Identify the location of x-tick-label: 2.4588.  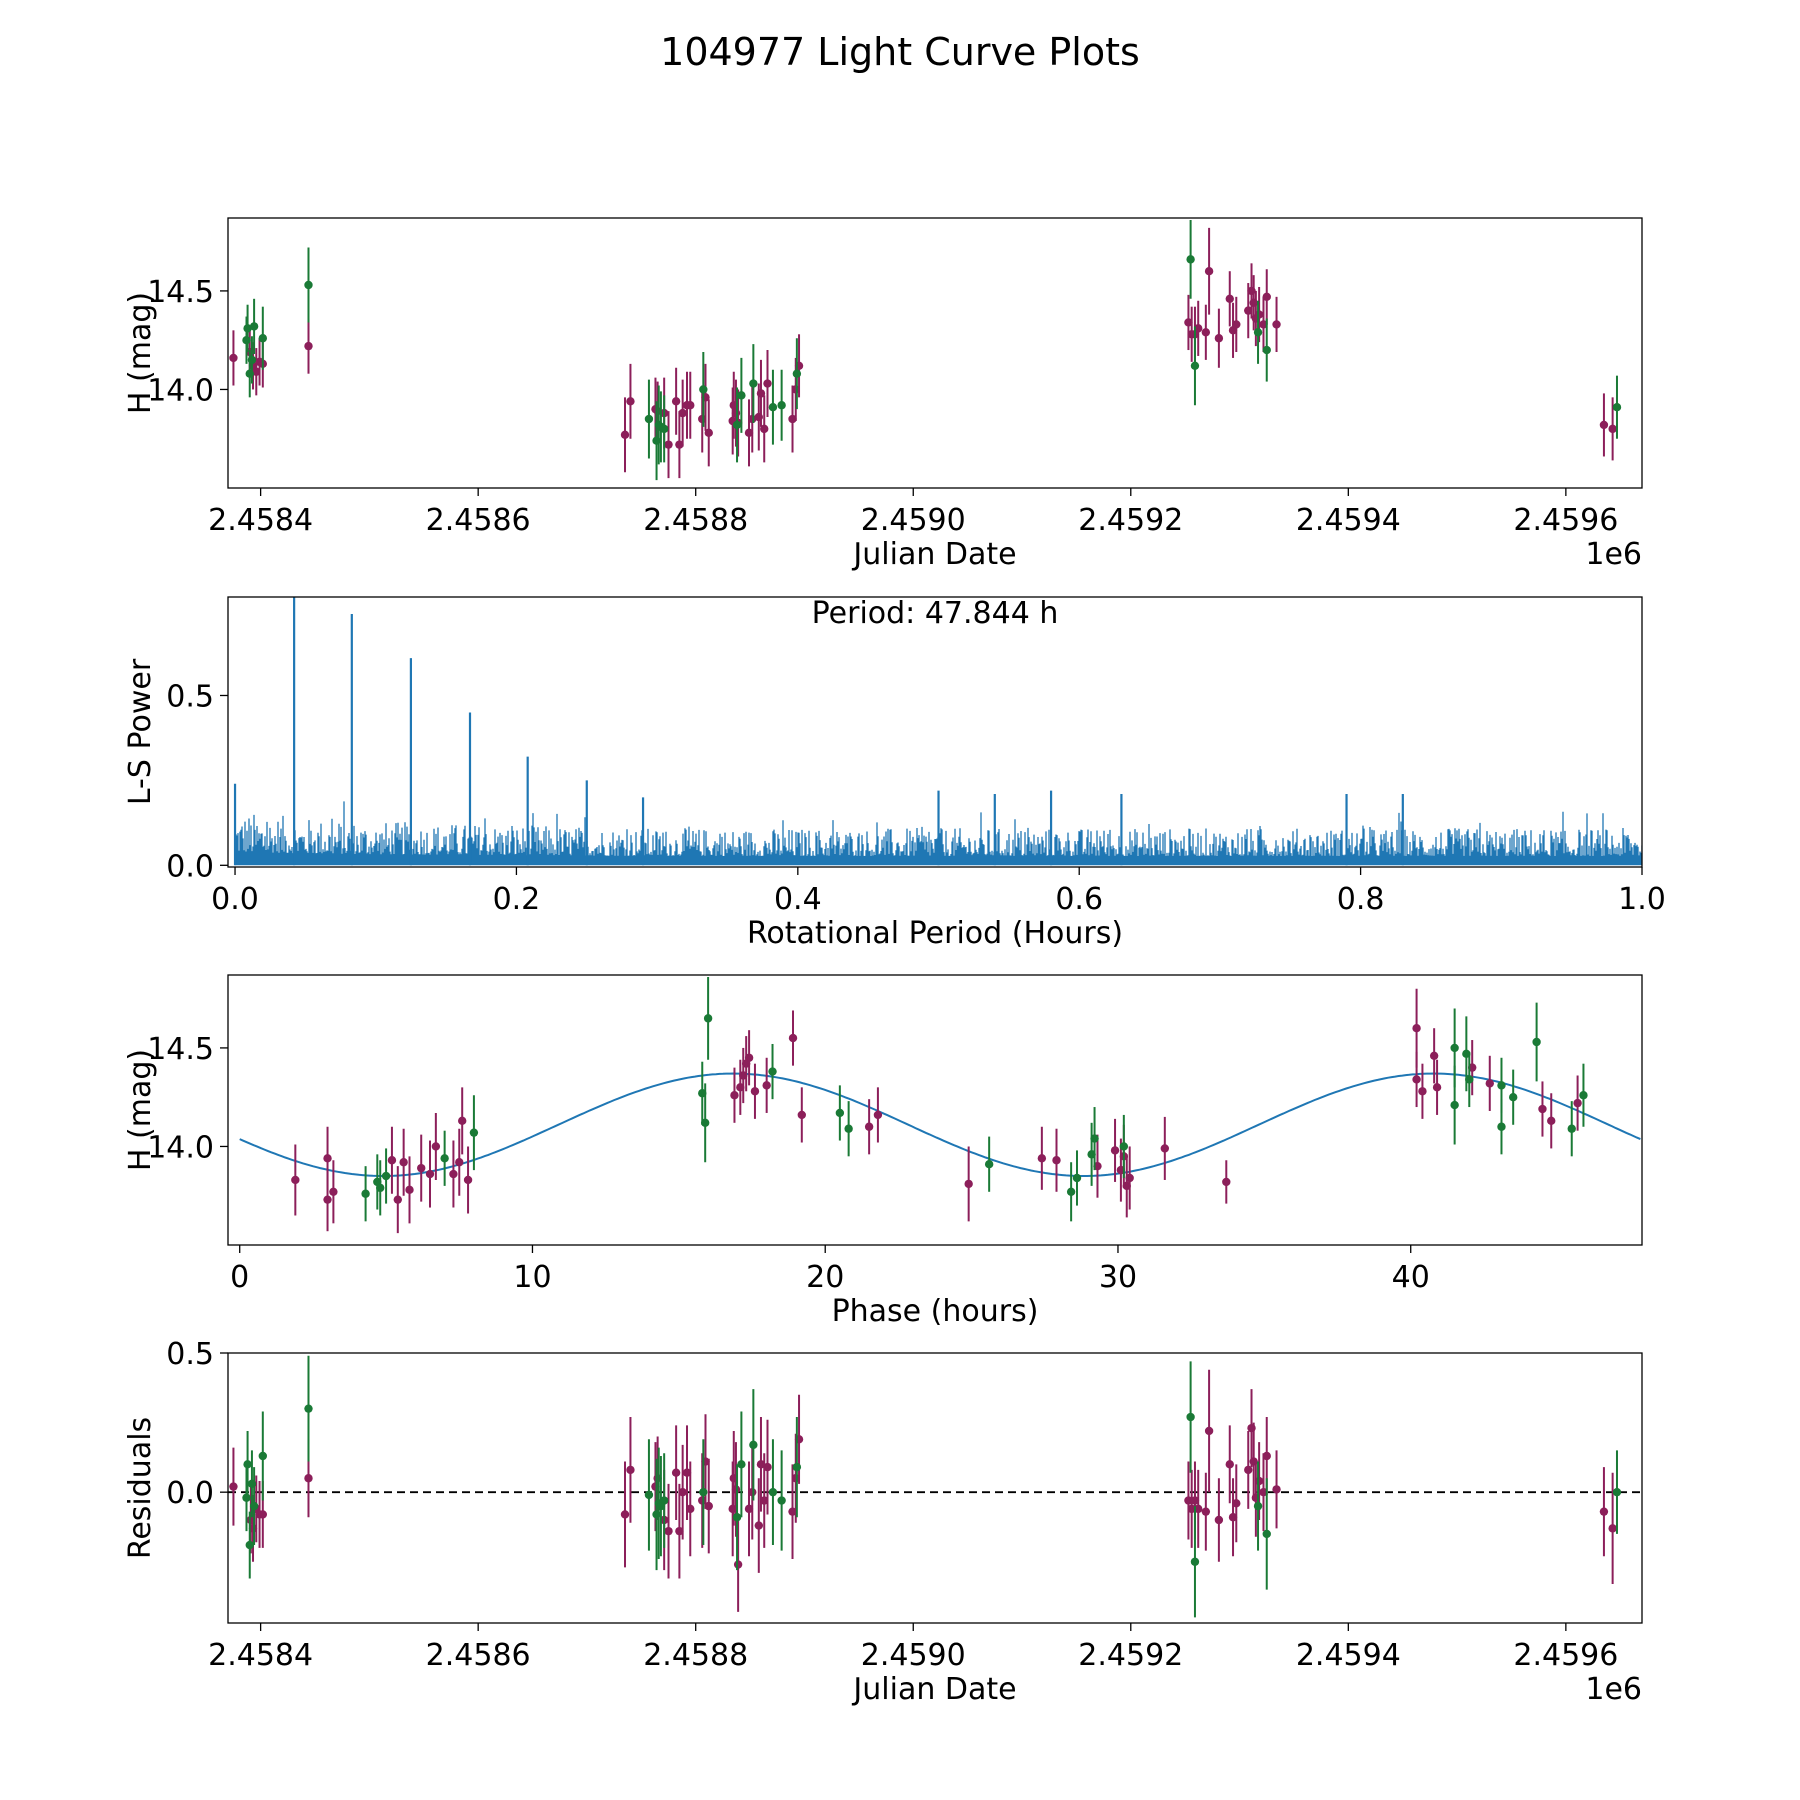
(695, 520).